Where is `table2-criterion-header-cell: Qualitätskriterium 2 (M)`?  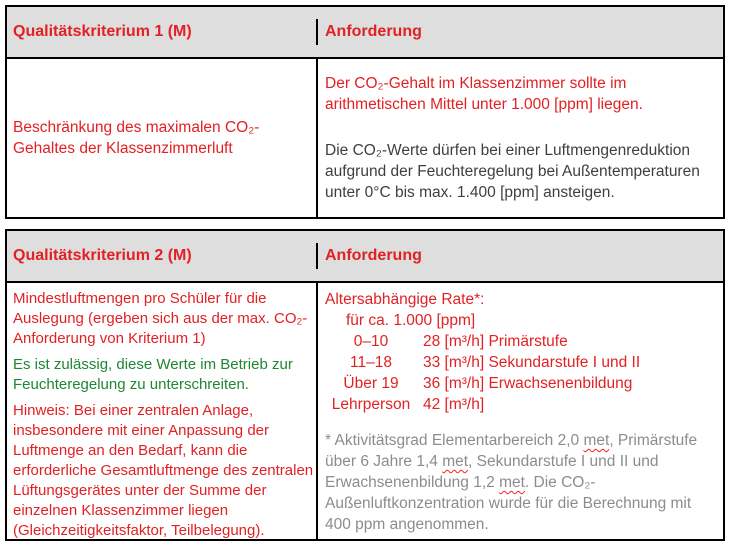
table2-criterion-header-cell: Qualitätskriterium 2 (M) is located at coordinates (162, 256).